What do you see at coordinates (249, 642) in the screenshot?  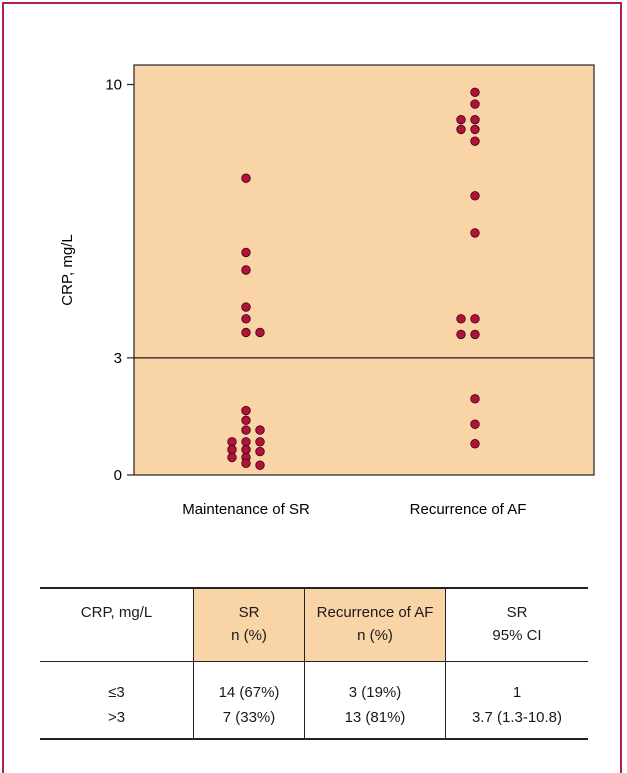 I see `header-sr-sub: n (%)` at bounding box center [249, 642].